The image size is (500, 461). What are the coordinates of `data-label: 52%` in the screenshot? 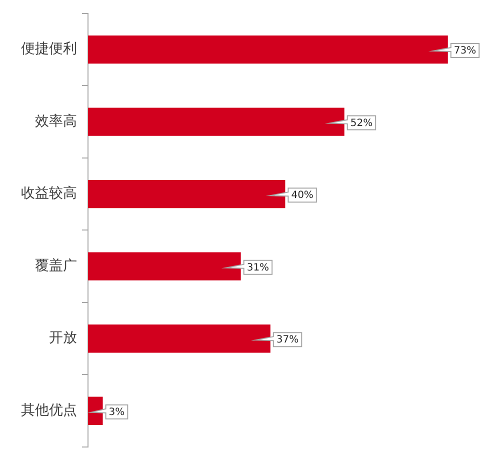 It's located at (361, 123).